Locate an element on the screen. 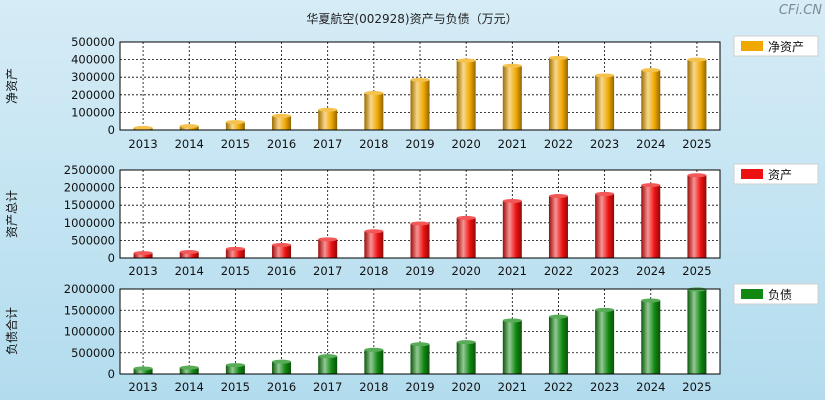 This screenshot has height=400, width=825. chart-title: 华夏航空(002928)资产与负债（万元） is located at coordinates (411, 18).